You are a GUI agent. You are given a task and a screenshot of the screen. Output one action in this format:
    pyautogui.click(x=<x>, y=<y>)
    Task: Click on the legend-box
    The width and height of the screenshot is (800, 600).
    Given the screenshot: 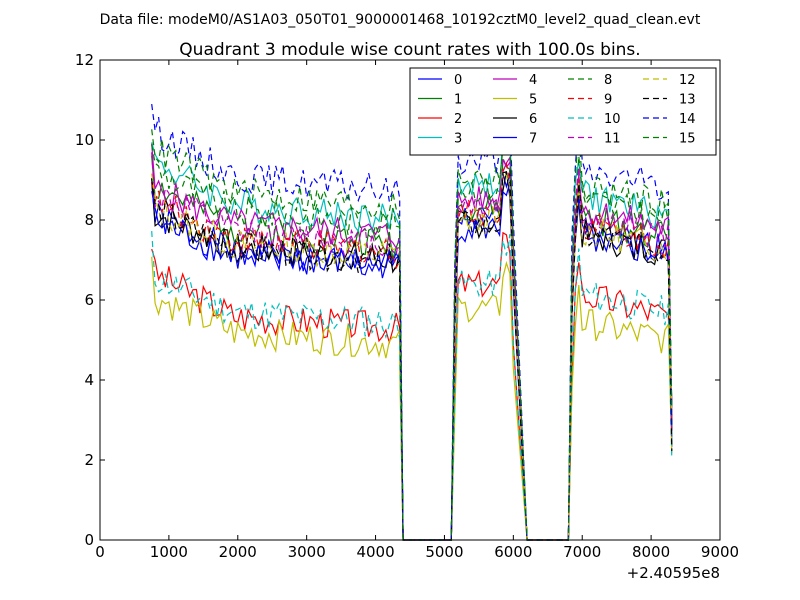 What is the action you would take?
    pyautogui.click(x=563, y=111)
    